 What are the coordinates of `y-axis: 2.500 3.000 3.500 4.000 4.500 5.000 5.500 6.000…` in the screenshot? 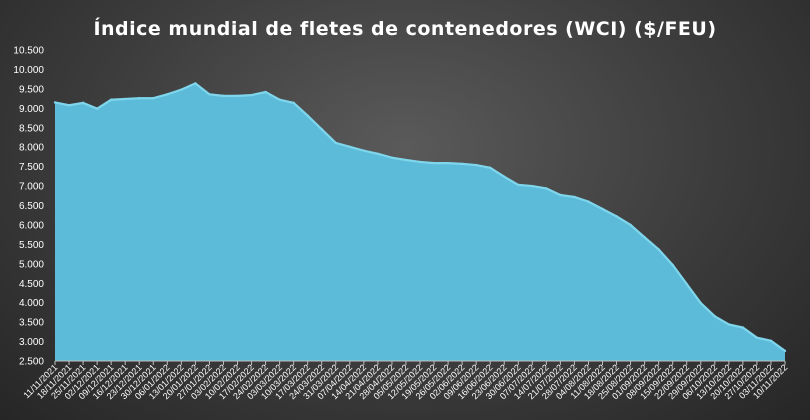 It's located at (28, 207).